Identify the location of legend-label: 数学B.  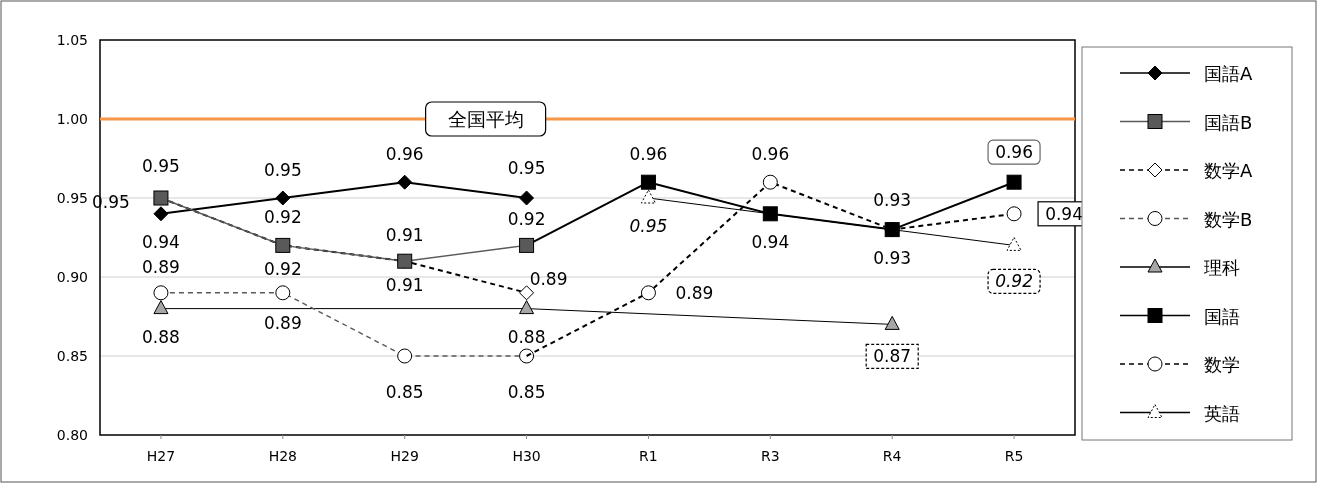
(1228, 219).